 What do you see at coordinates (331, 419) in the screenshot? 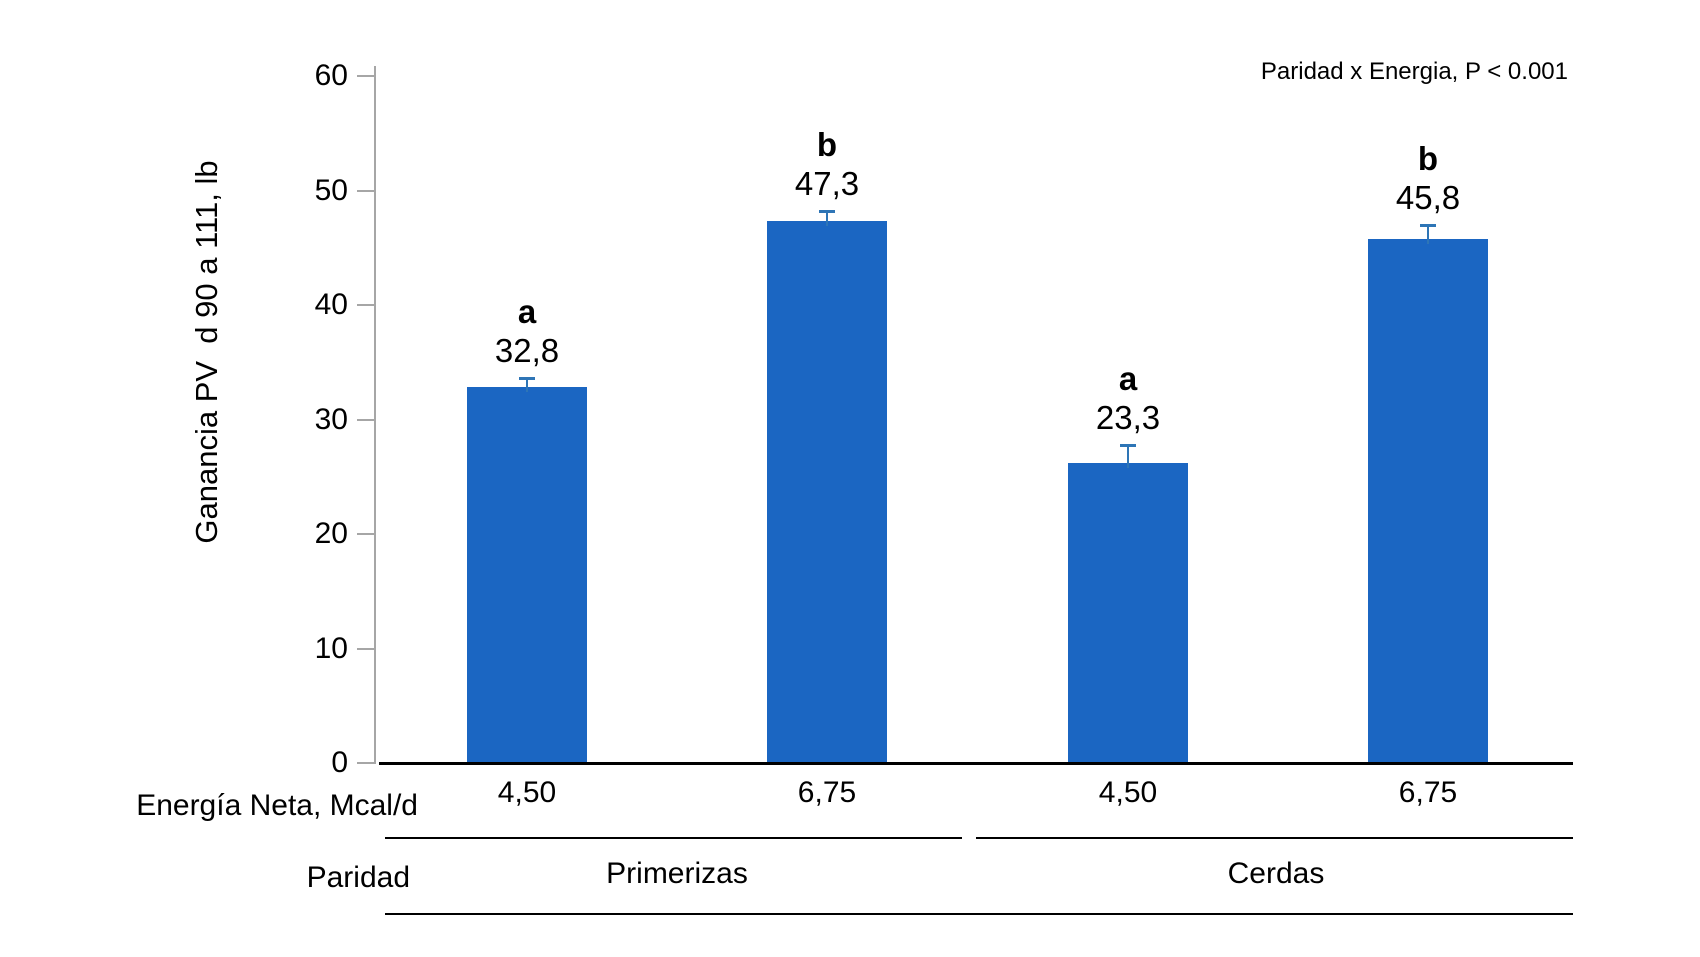
I see `y-tick-label: 30` at bounding box center [331, 419].